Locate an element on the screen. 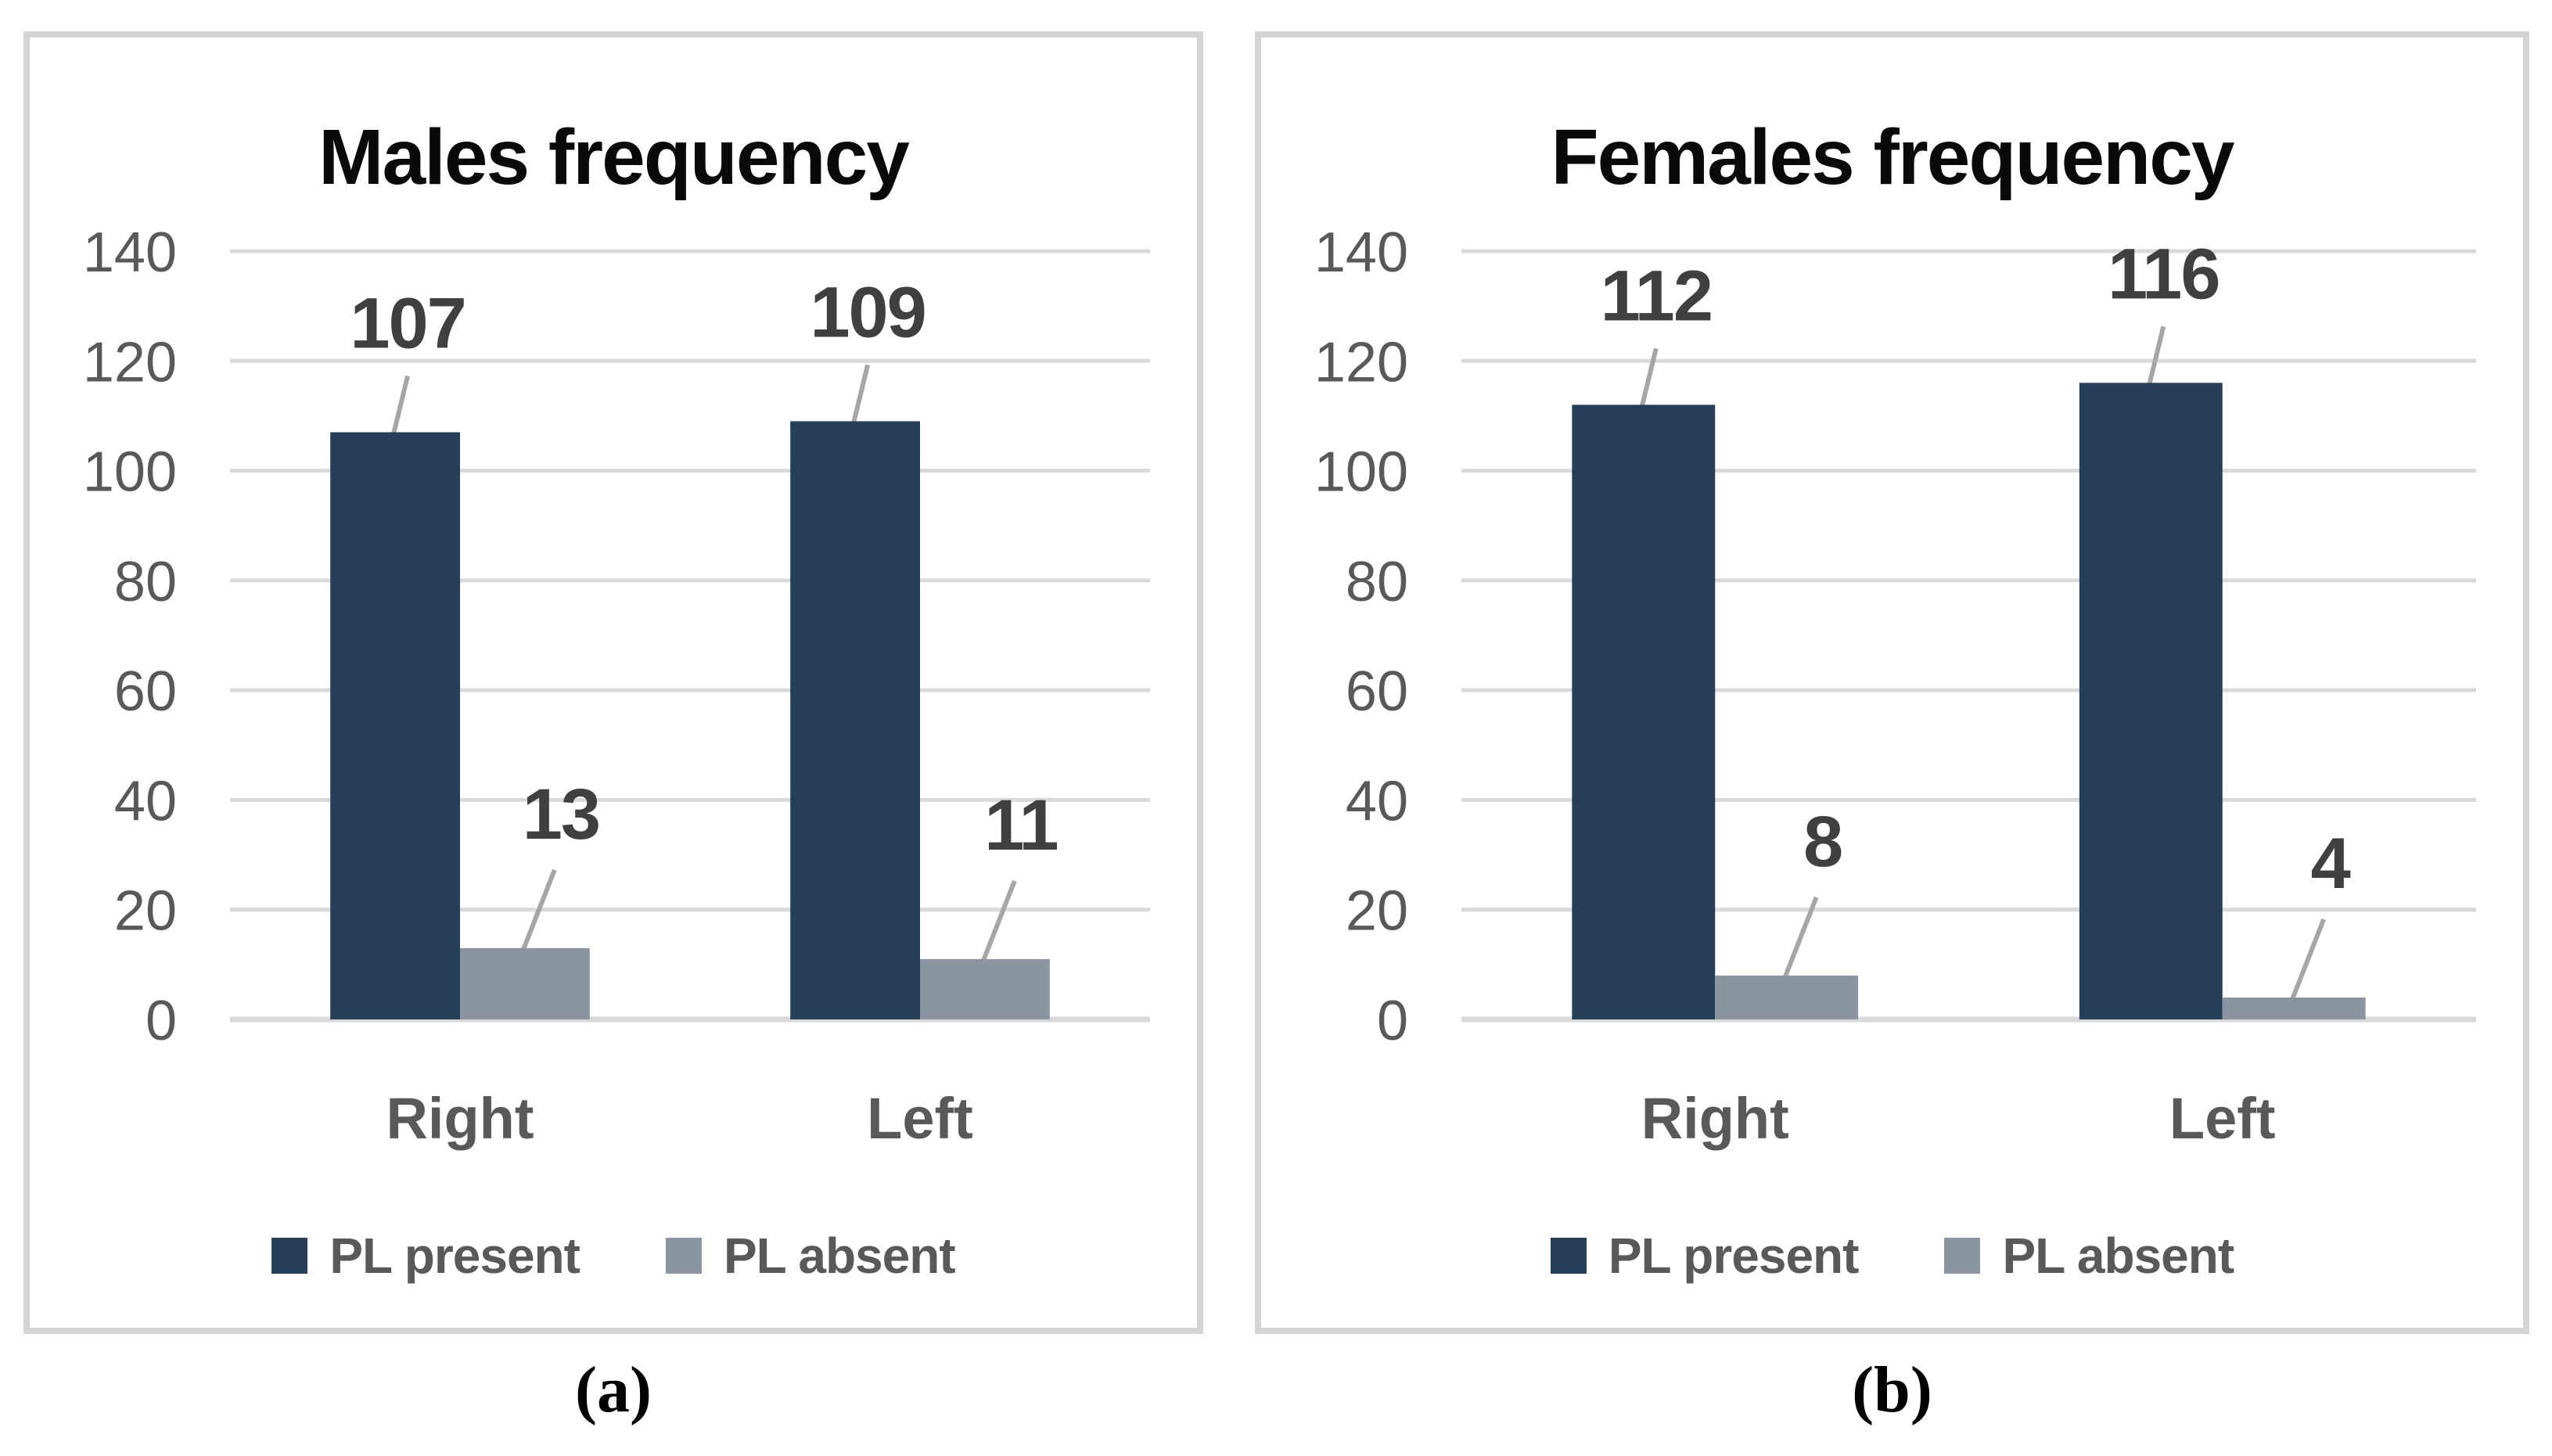 The height and width of the screenshot is (1456, 2552). data-label: 107 is located at coordinates (407, 323).